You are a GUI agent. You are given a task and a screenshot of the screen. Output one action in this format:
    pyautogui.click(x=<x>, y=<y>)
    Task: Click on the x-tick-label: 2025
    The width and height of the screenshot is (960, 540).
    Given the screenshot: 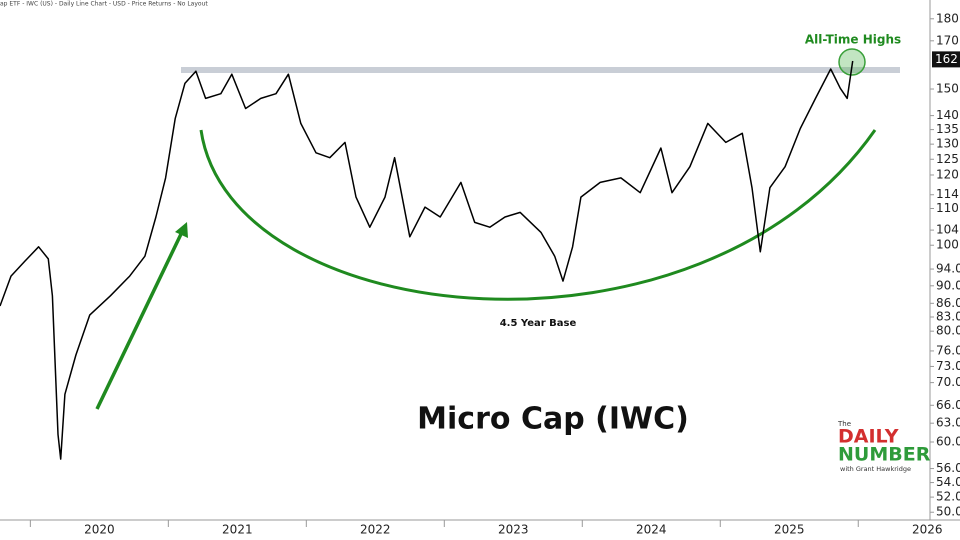 What is the action you would take?
    pyautogui.click(x=789, y=530)
    